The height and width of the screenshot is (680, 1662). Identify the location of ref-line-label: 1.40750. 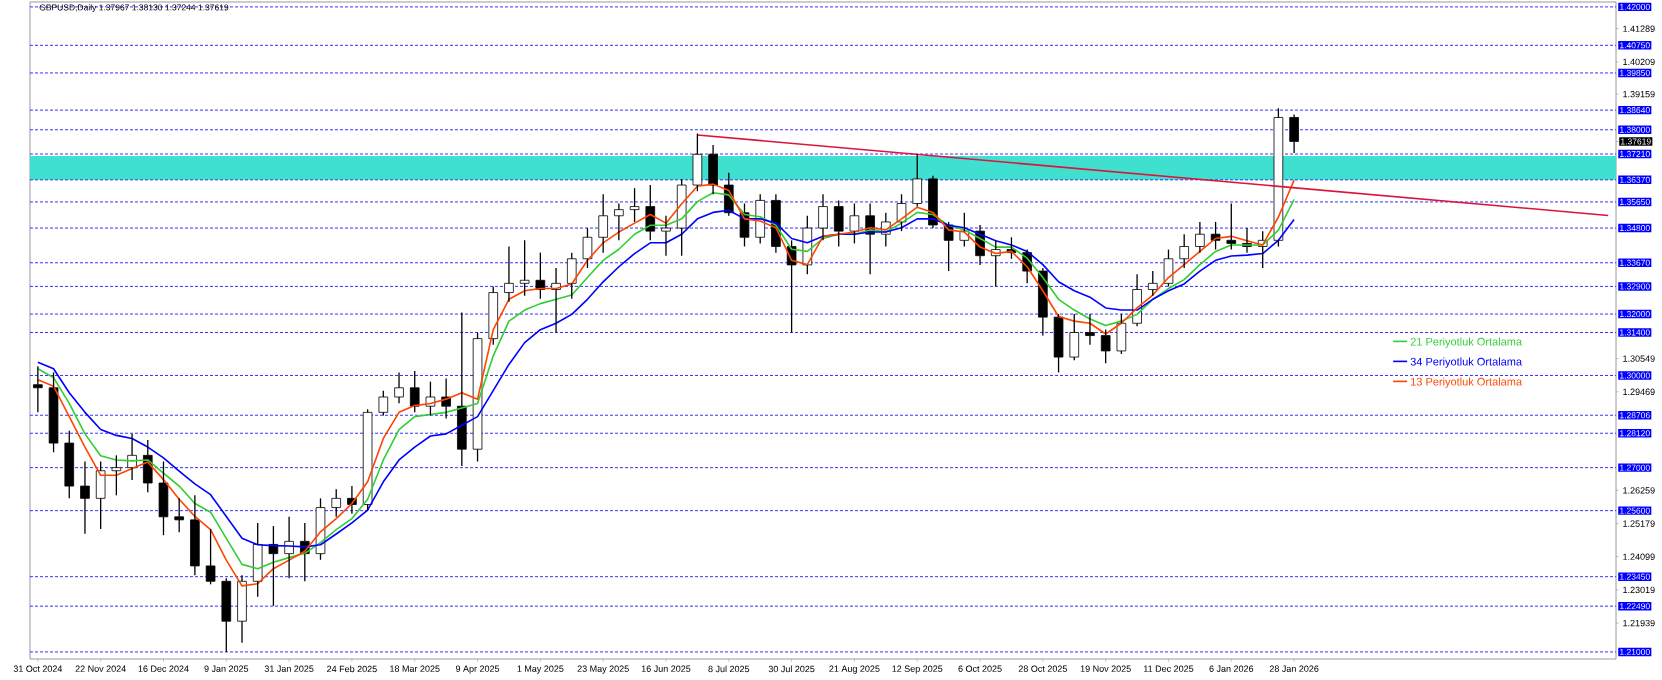
(1635, 45).